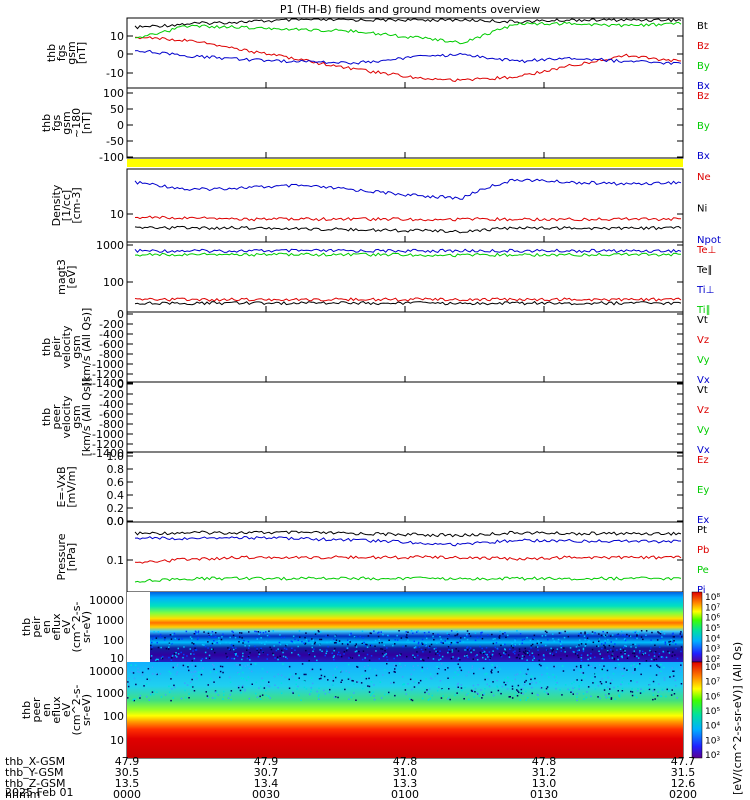 The height and width of the screenshot is (800, 750). What do you see at coordinates (712, 660) in the screenshot?
I see `colorbar-tick-label: 10²` at bounding box center [712, 660].